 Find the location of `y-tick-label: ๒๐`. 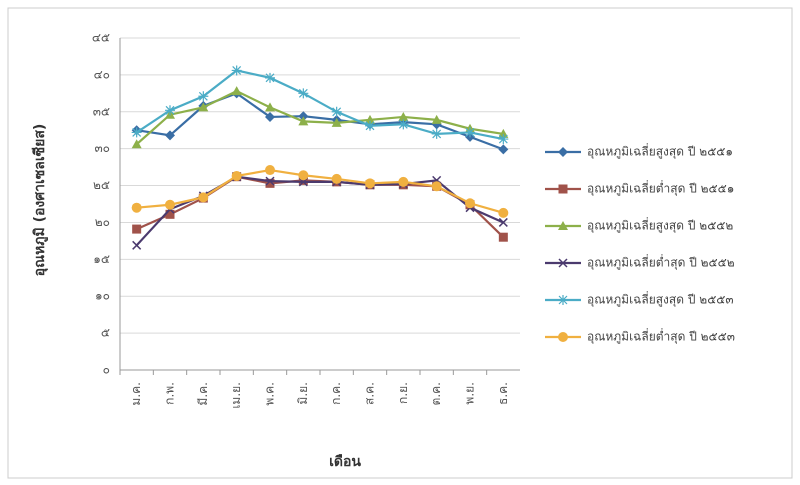

y-tick-label: ๒๐ is located at coordinates (102, 222).